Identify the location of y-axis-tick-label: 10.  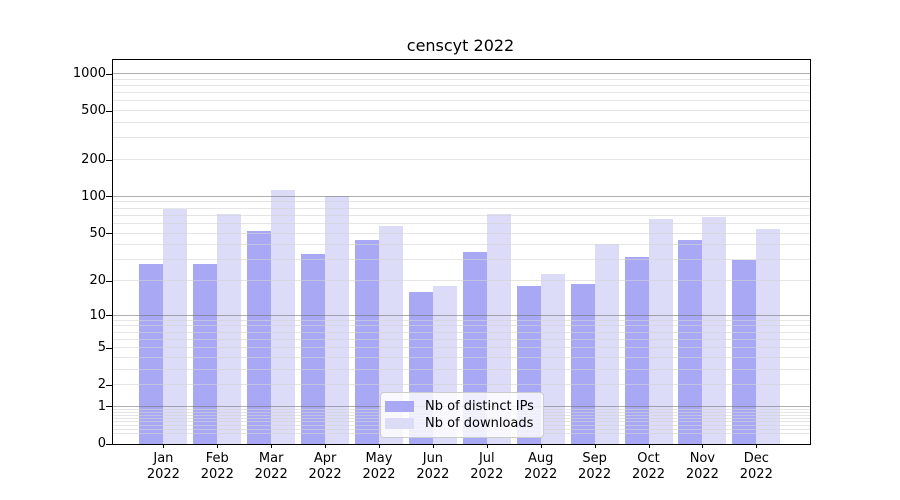
(97, 315).